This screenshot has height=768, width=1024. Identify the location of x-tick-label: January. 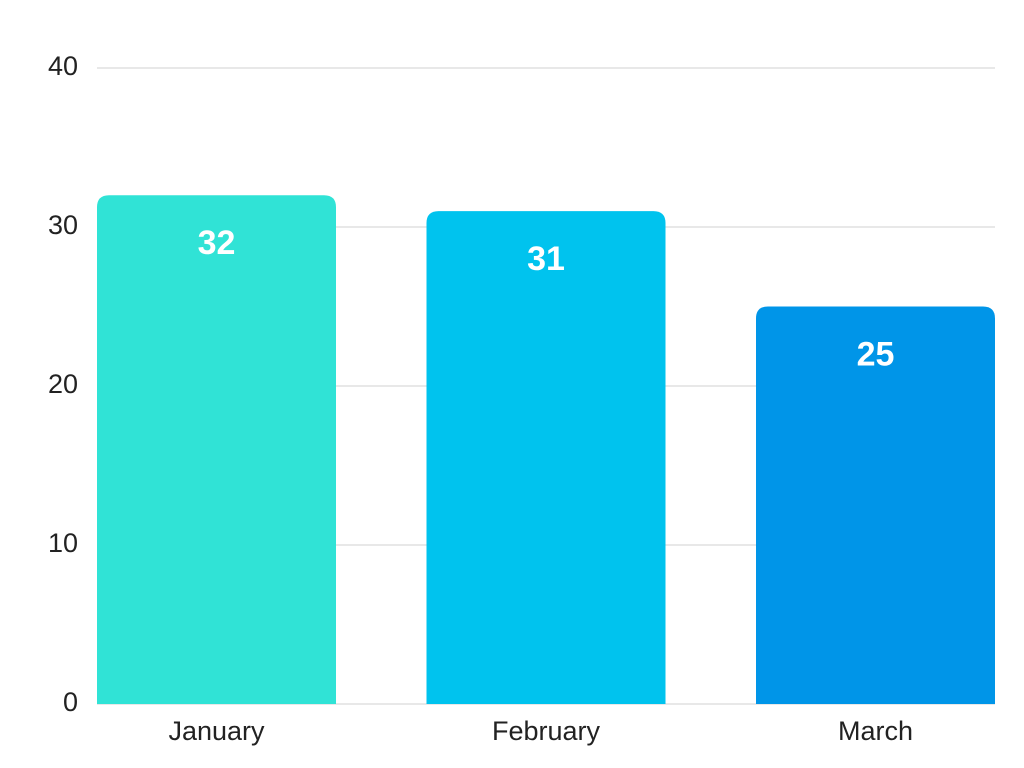
(216, 731).